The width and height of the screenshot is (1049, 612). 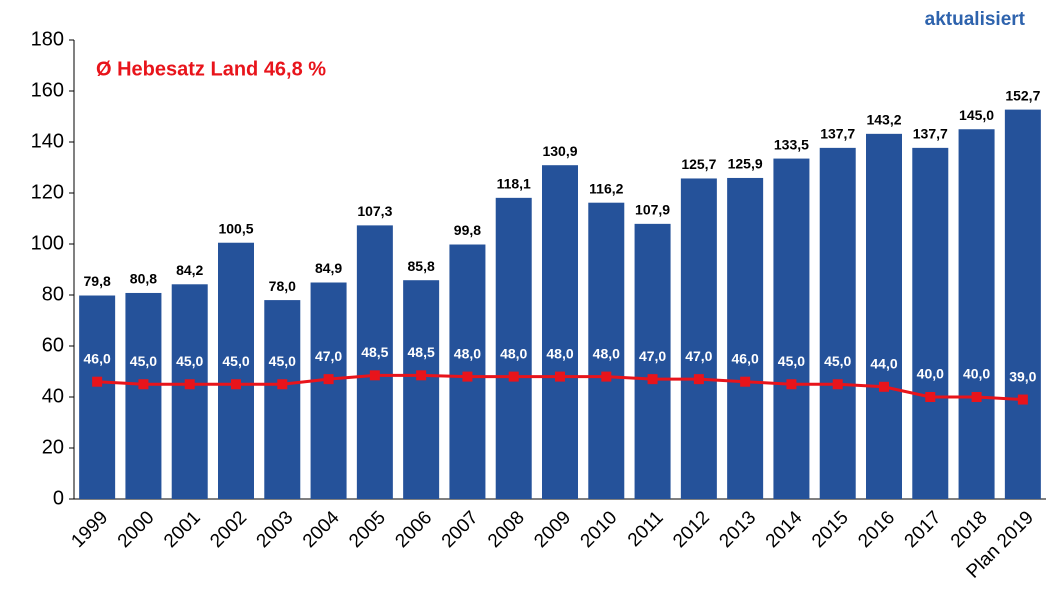 What do you see at coordinates (47, 192) in the screenshot?
I see `y-tick-label: 120` at bounding box center [47, 192].